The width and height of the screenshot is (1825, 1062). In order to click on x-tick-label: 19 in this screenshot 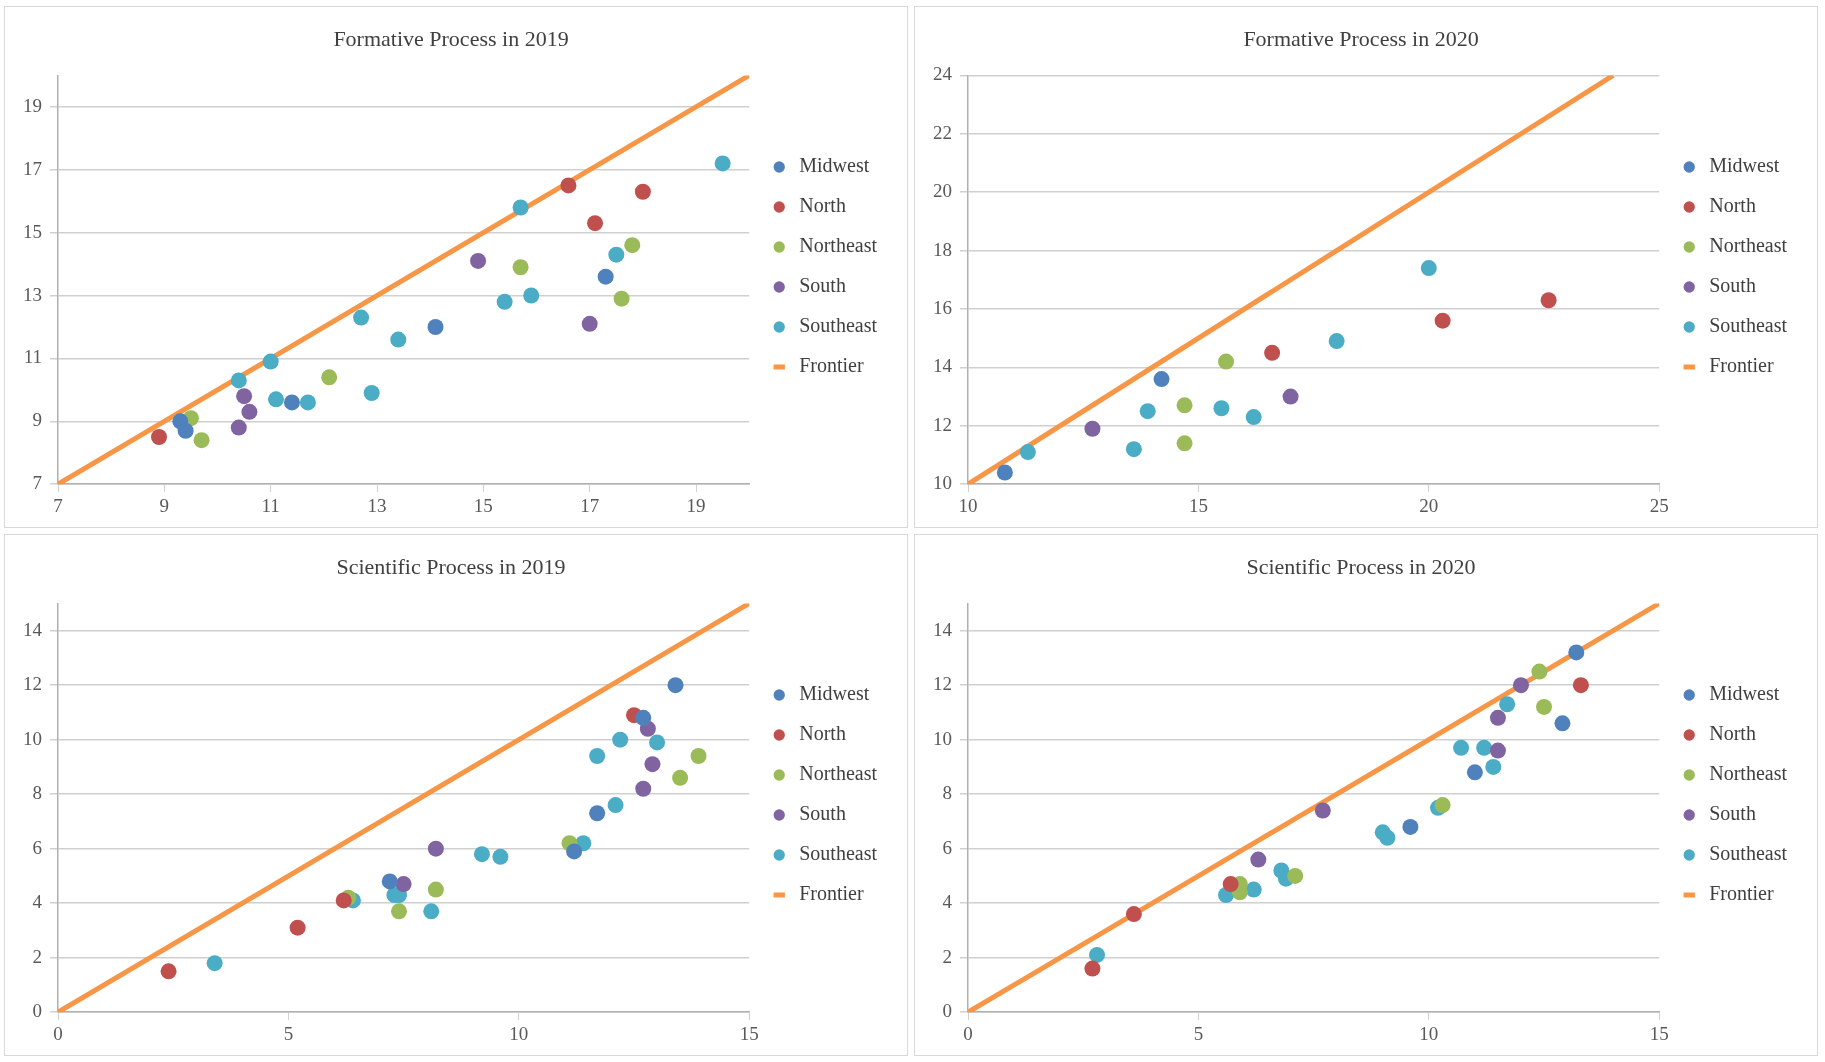, I will do `click(696, 505)`.